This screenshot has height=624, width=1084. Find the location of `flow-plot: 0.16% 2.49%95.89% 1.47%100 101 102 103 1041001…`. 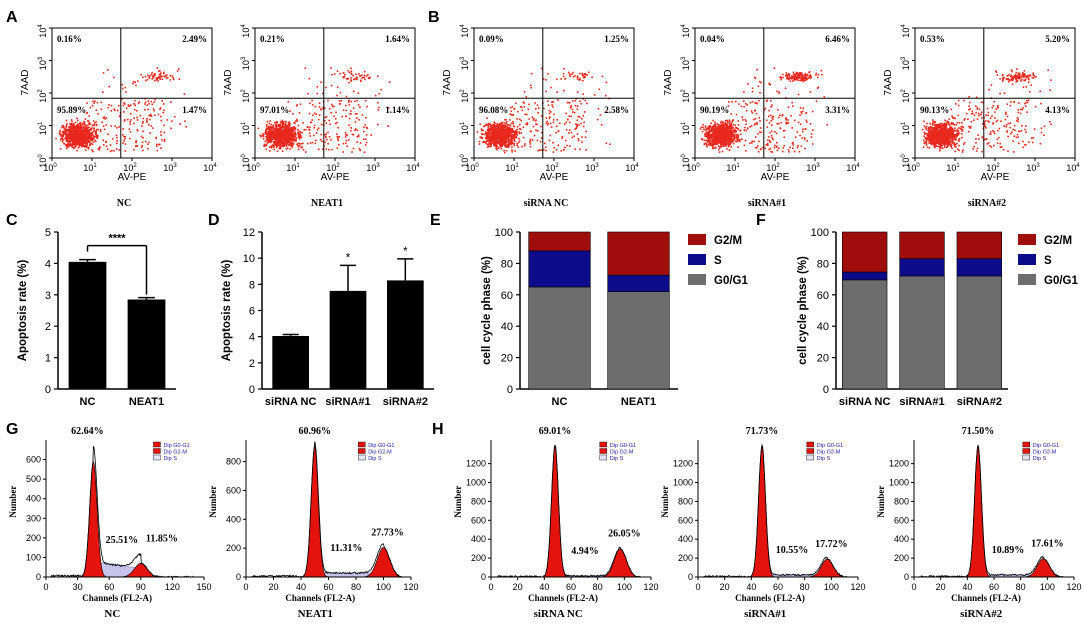

flow-plot: 0.16% 2.49%95.89% 1.47%100 101 102 103 1041001… is located at coordinates (118, 116).